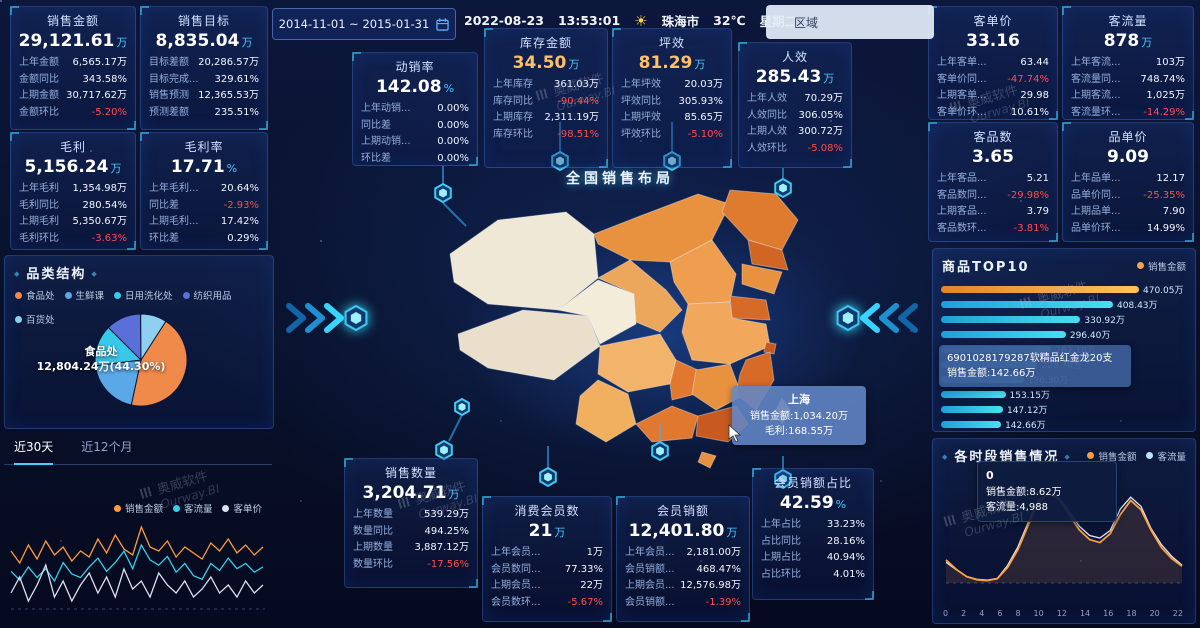 The image size is (1200, 628). I want to click on pie-slice-食品处, so click(159, 363).